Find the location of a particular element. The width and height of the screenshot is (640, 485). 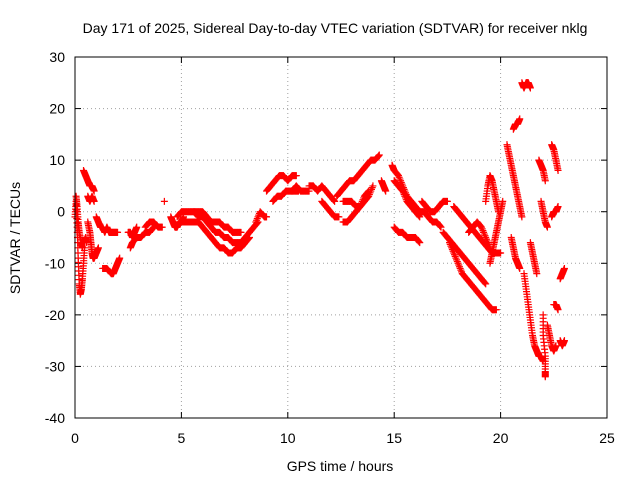

y-tick-label: -20 is located at coordinates (55, 315).